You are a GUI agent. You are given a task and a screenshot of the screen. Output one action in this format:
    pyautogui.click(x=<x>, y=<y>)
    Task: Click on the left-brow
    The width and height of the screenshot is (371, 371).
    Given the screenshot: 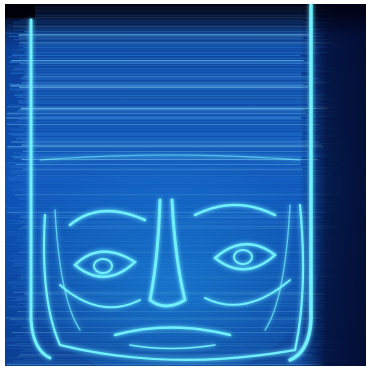 What is the action you would take?
    pyautogui.click(x=107, y=218)
    